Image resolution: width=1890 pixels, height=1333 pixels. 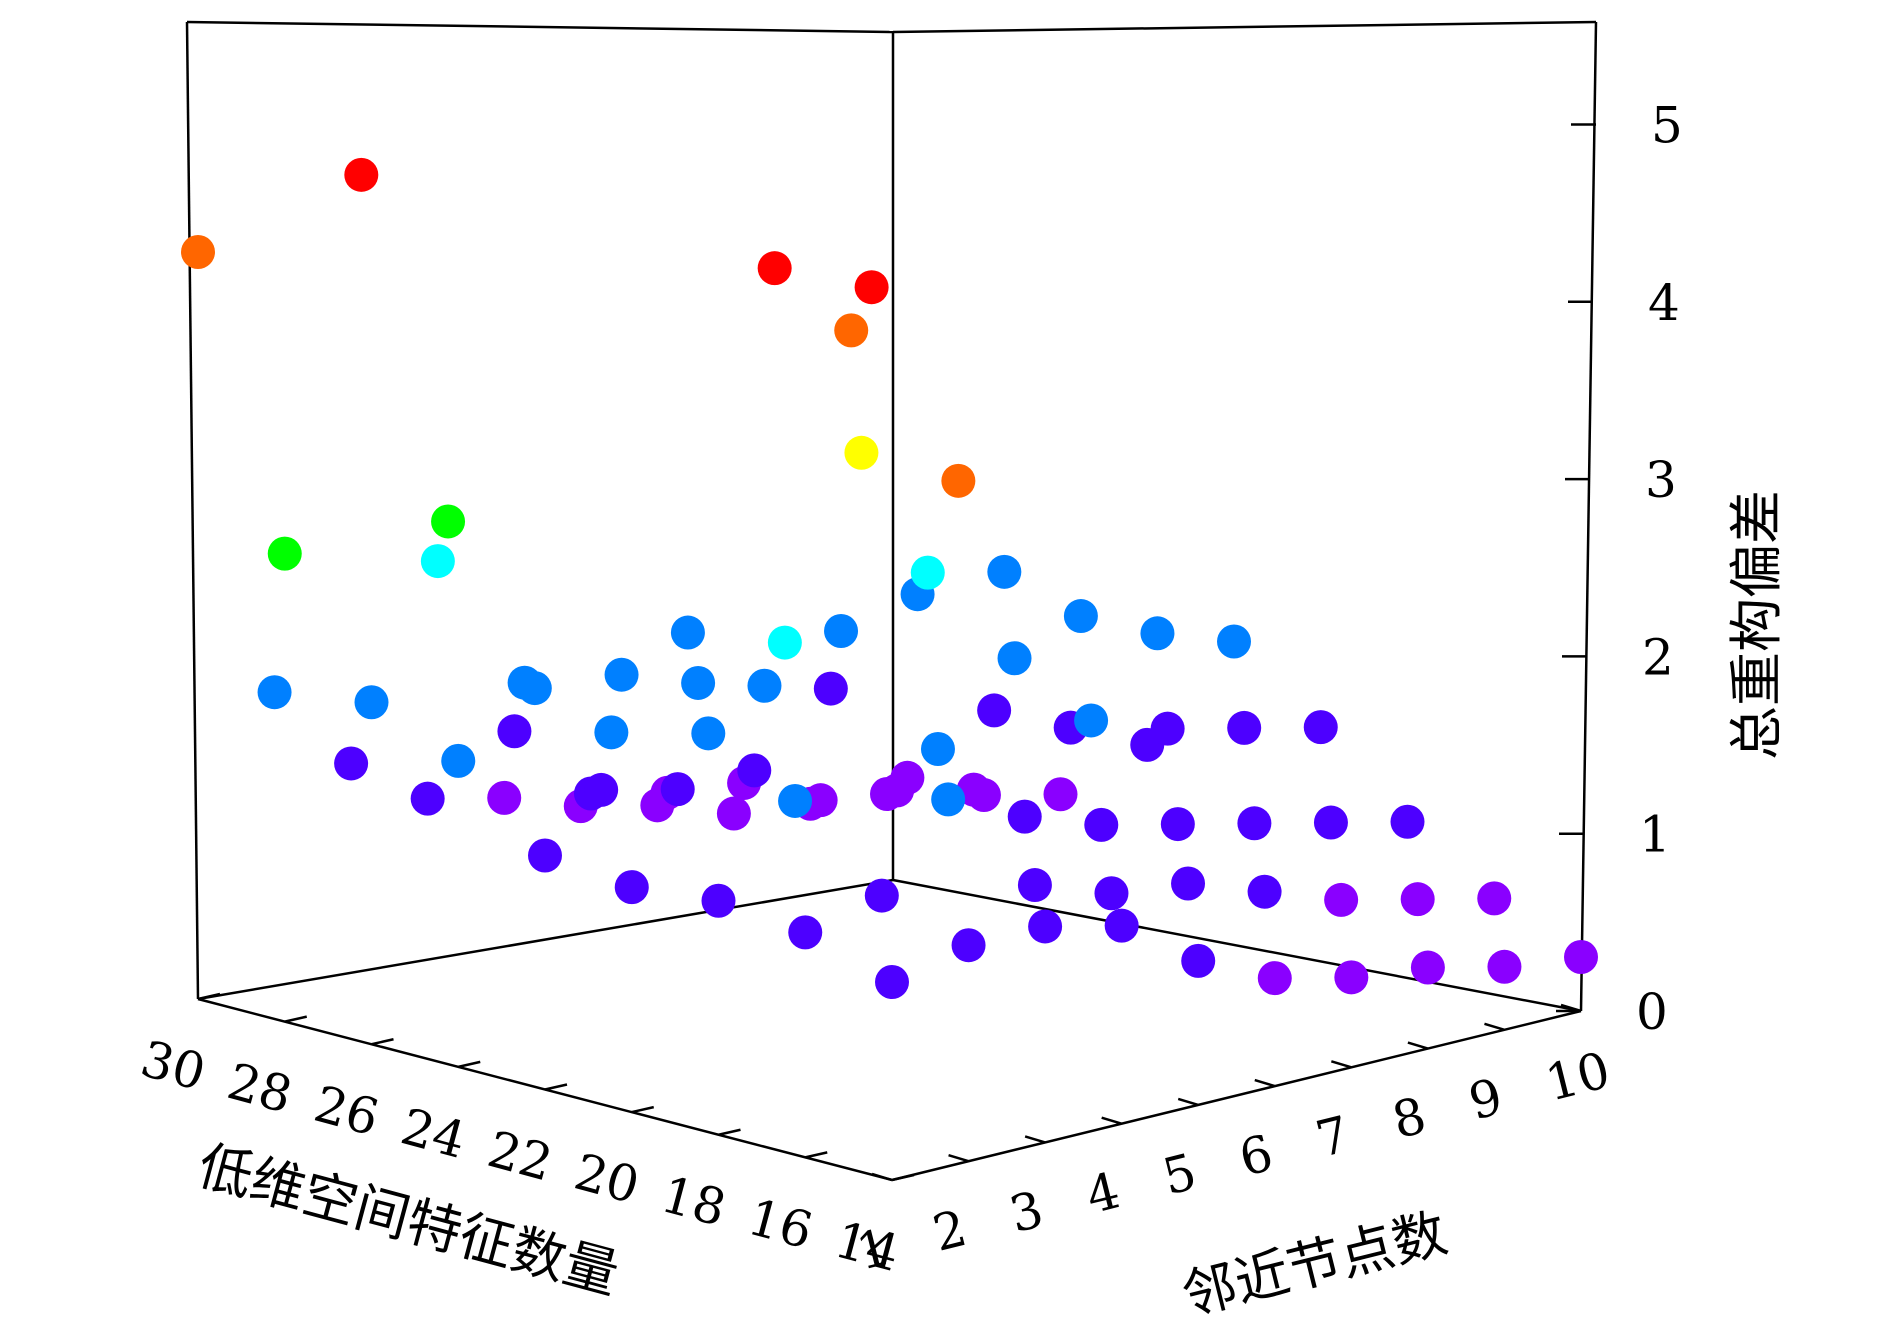 What do you see at coordinates (1664, 303) in the screenshot?
I see `z-tick-label: 4` at bounding box center [1664, 303].